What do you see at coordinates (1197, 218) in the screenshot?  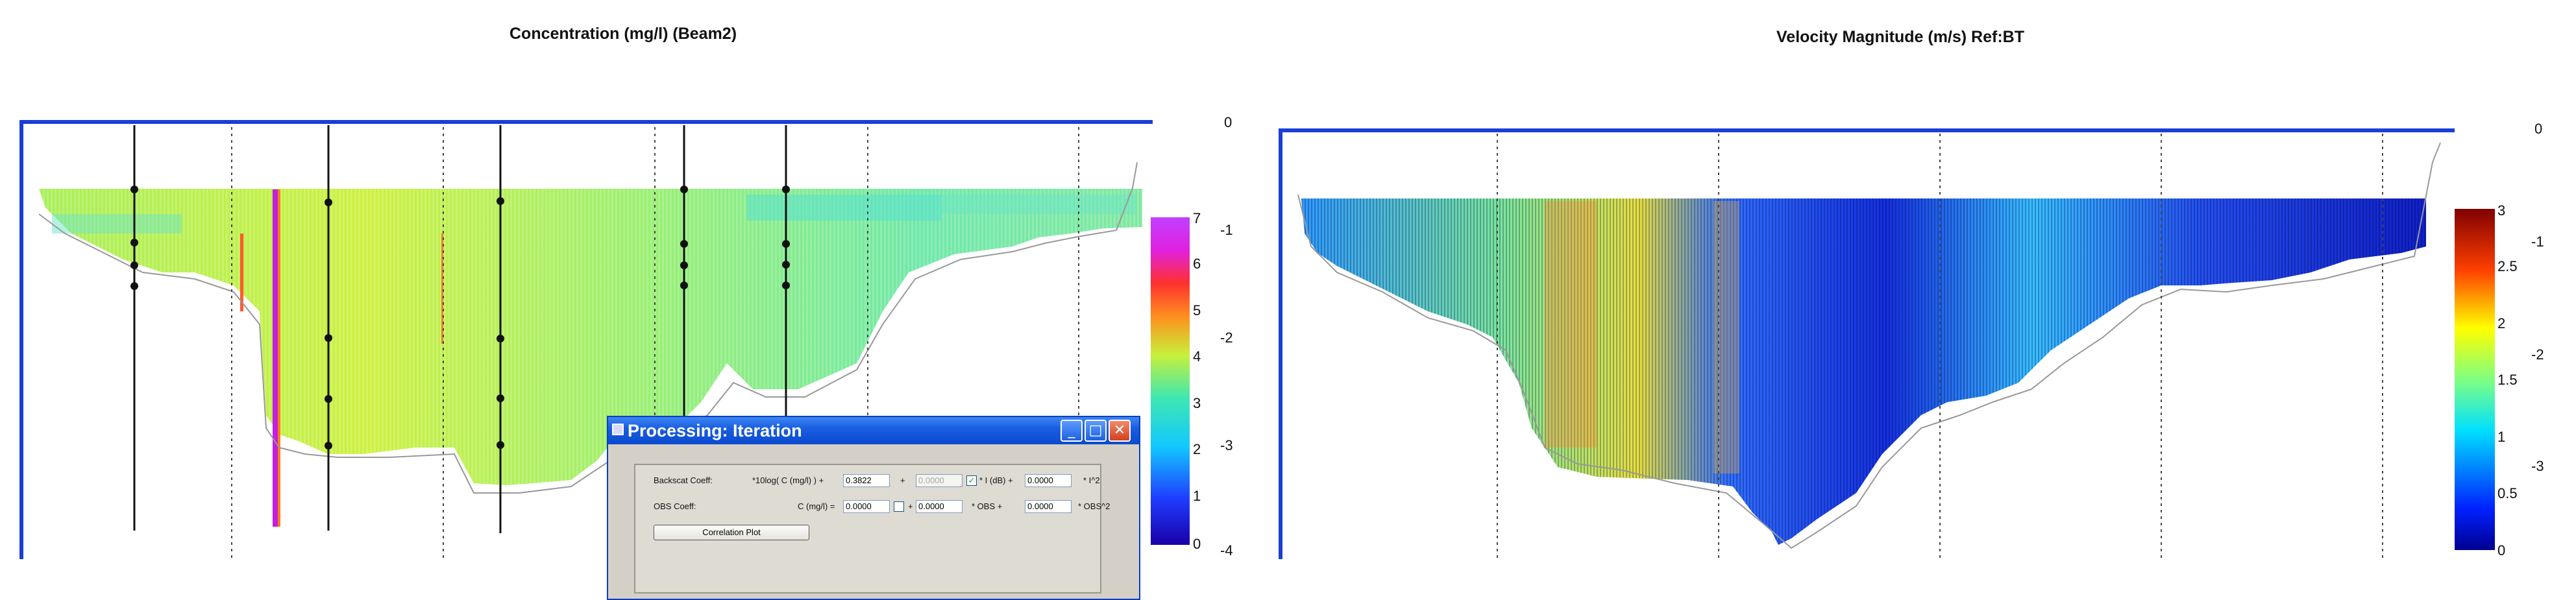 I see `conc-colorbar-tick: 7` at bounding box center [1197, 218].